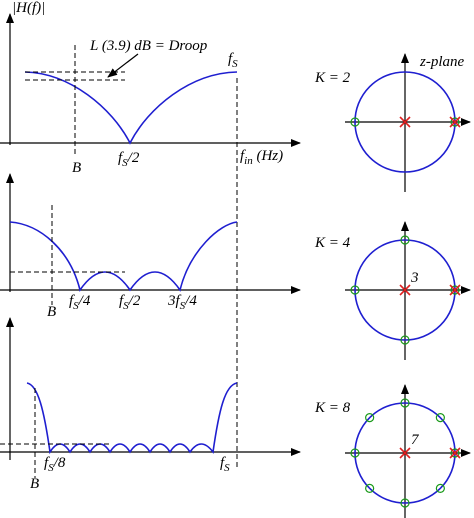 This screenshot has width=474, height=518. Describe the element at coordinates (148, 46) in the screenshot. I see `droop-label: L (3.9) dB = Droop` at that location.